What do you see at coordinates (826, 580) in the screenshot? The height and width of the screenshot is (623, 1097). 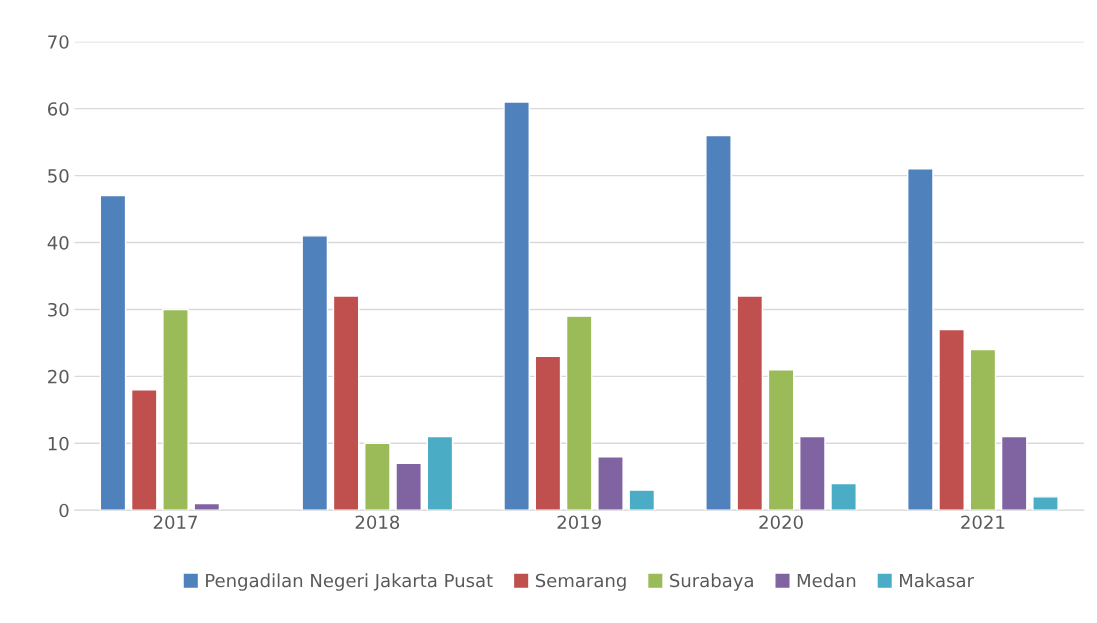 I see `legend-label: Medan` at bounding box center [826, 580].